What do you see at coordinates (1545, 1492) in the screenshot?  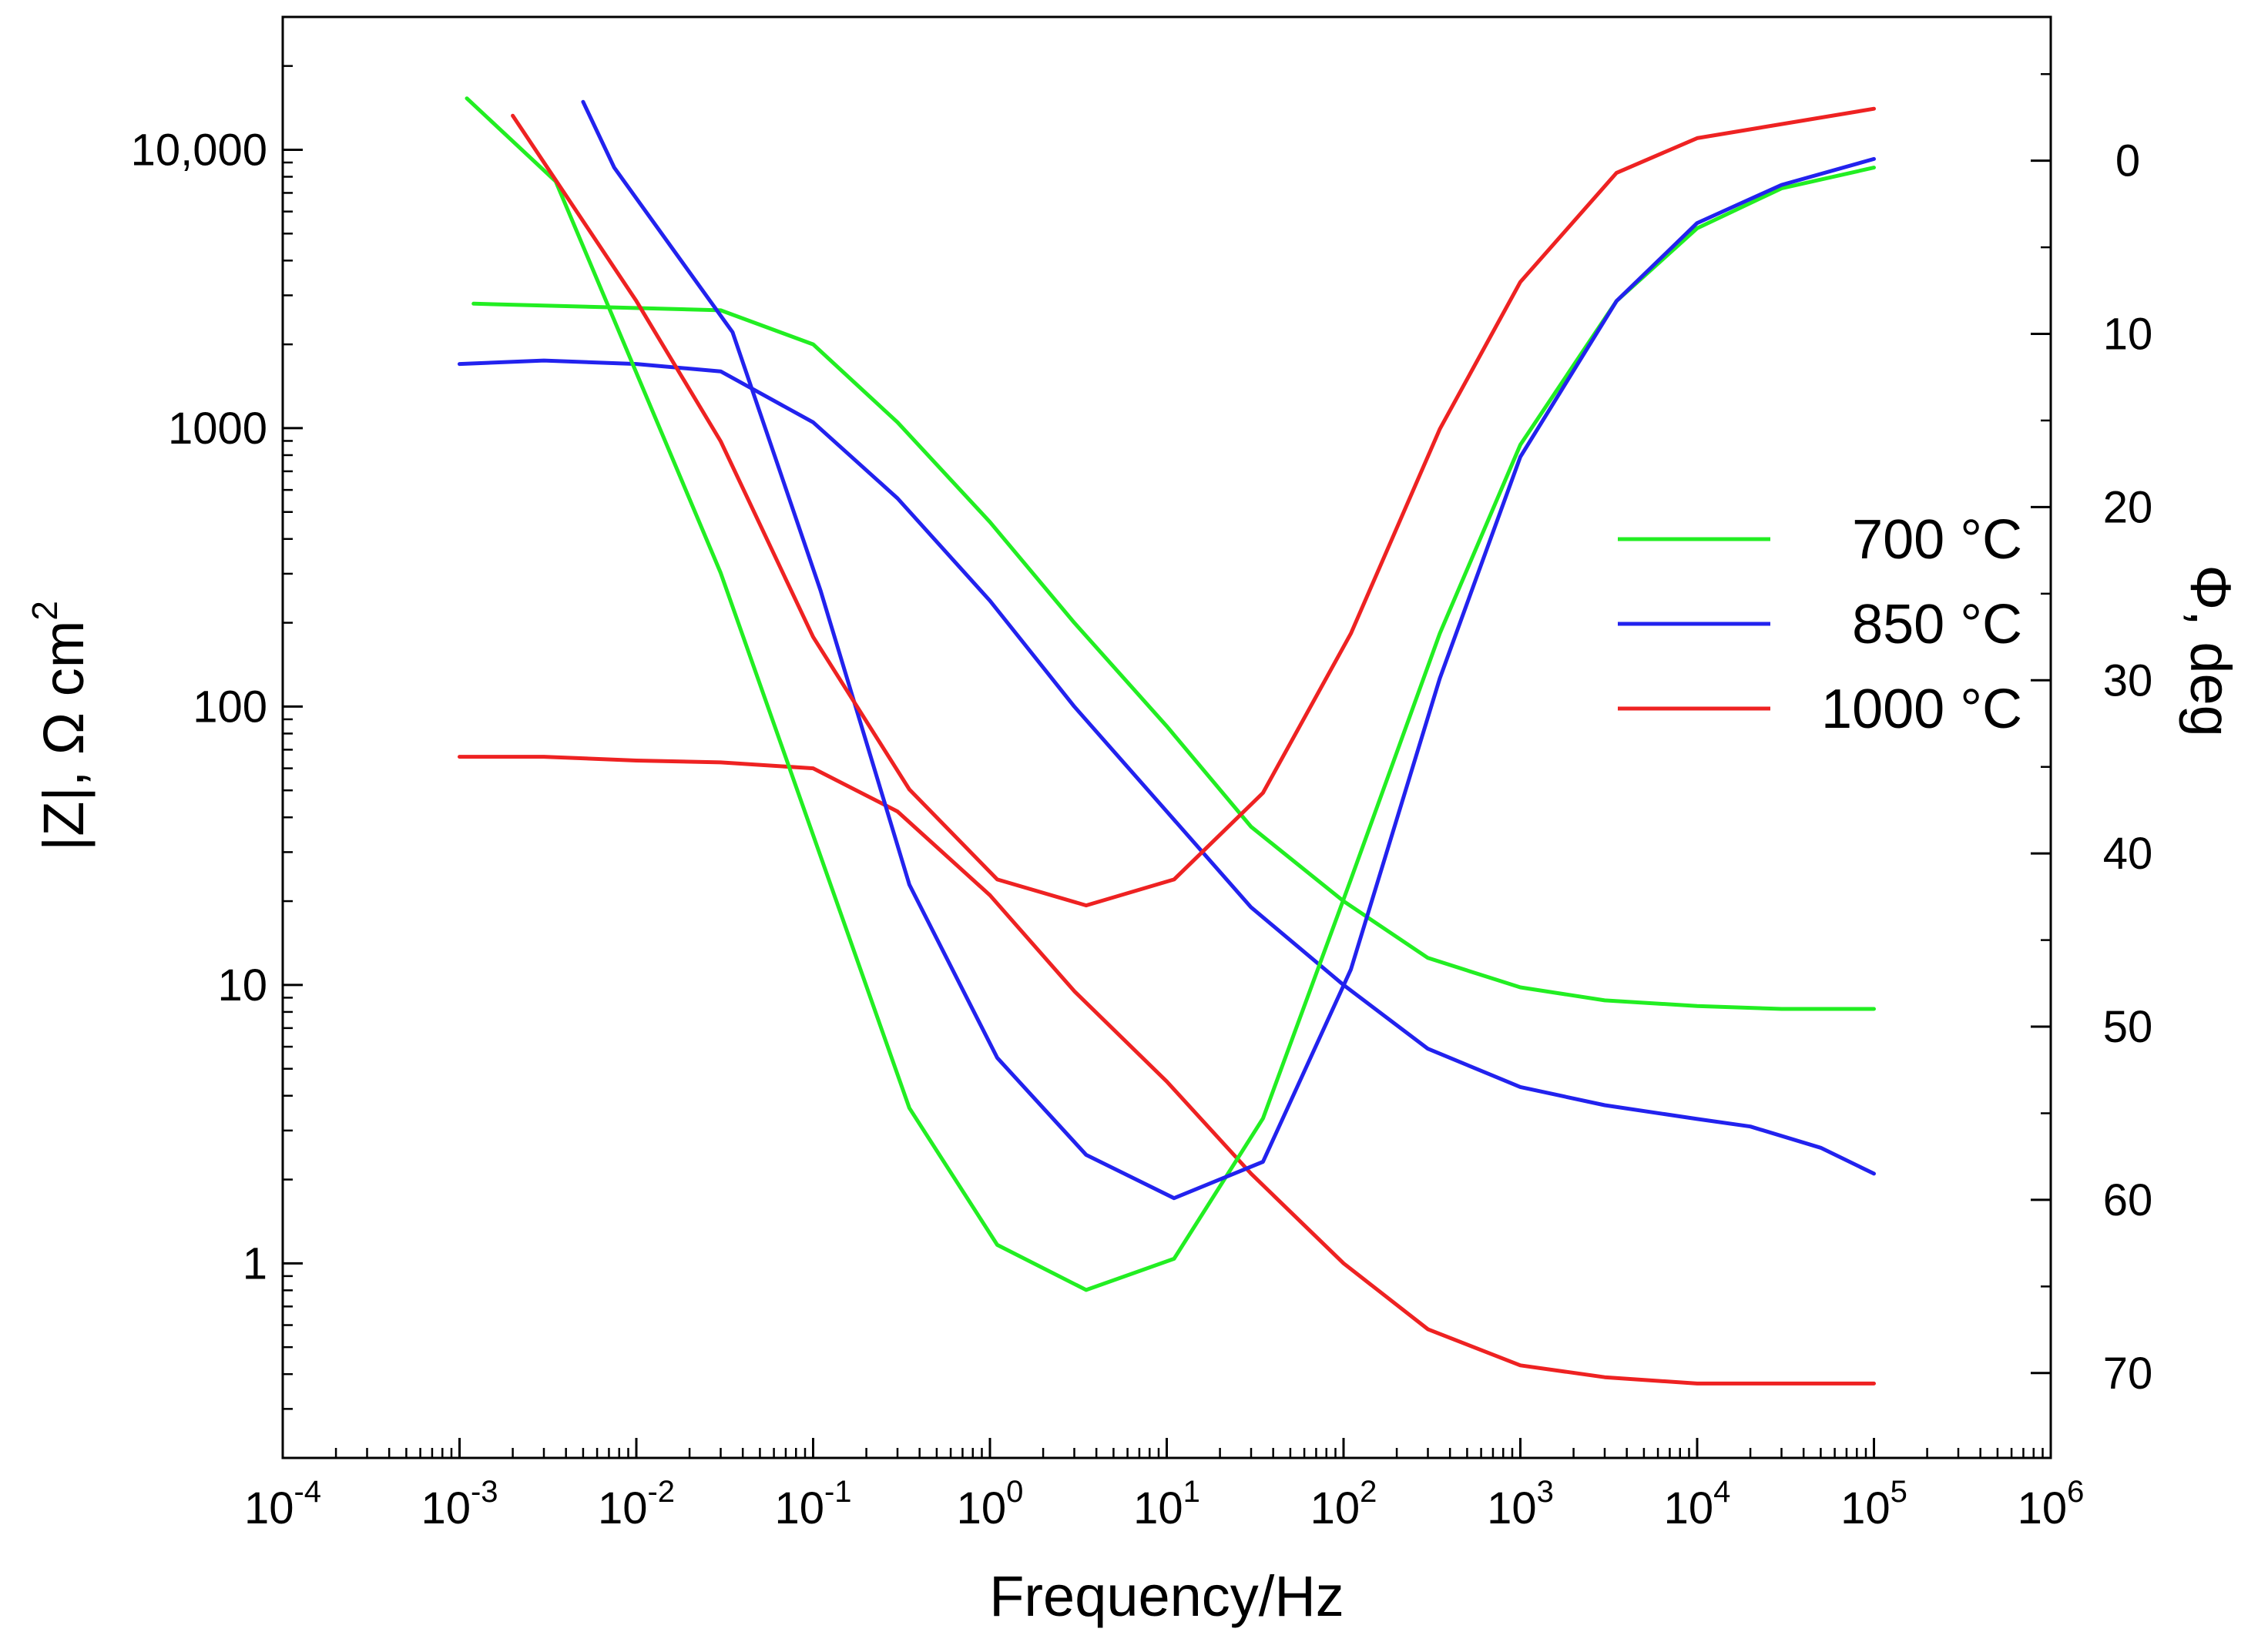 I see `x-tick-exponent: 3` at bounding box center [1545, 1492].